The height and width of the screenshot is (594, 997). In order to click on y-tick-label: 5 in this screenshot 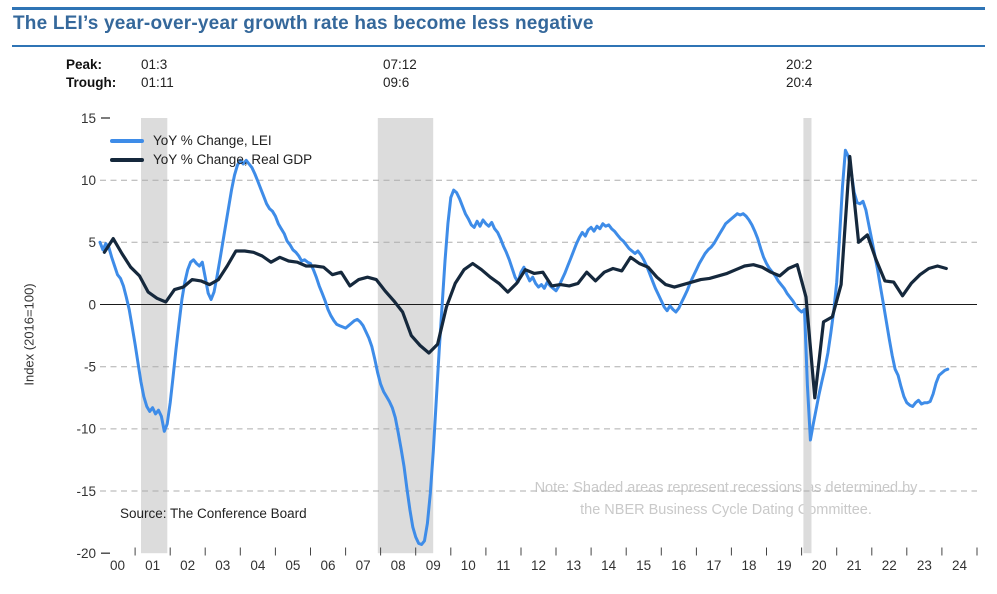, I will do `click(92, 242)`.